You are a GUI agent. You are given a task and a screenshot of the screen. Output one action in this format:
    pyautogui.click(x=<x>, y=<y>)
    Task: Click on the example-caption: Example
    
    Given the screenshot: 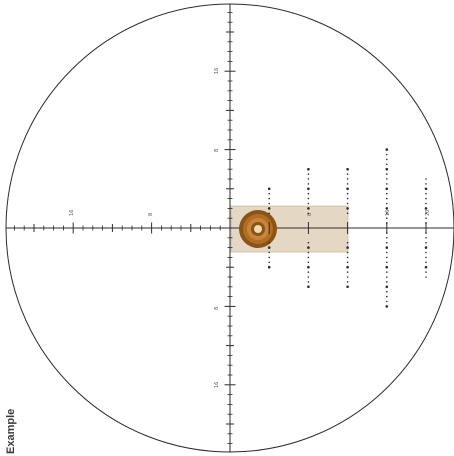 What is the action you would take?
    pyautogui.click(x=11, y=431)
    